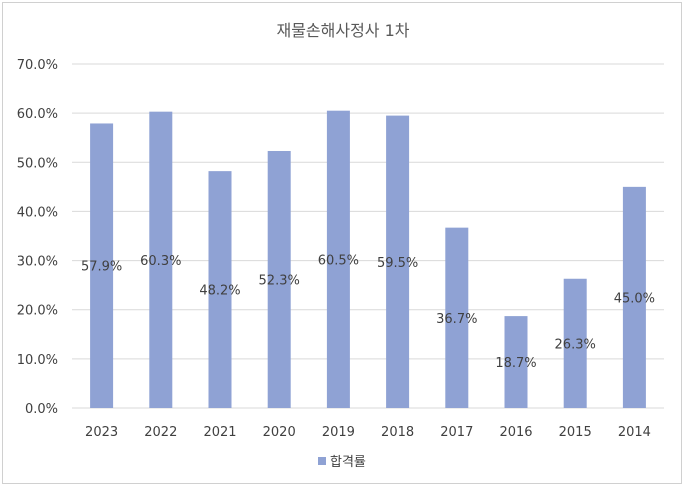 This screenshot has width=686, height=488. What do you see at coordinates (342, 30) in the screenshot?
I see `chart-title: 재물손해사정사 1차` at bounding box center [342, 30].